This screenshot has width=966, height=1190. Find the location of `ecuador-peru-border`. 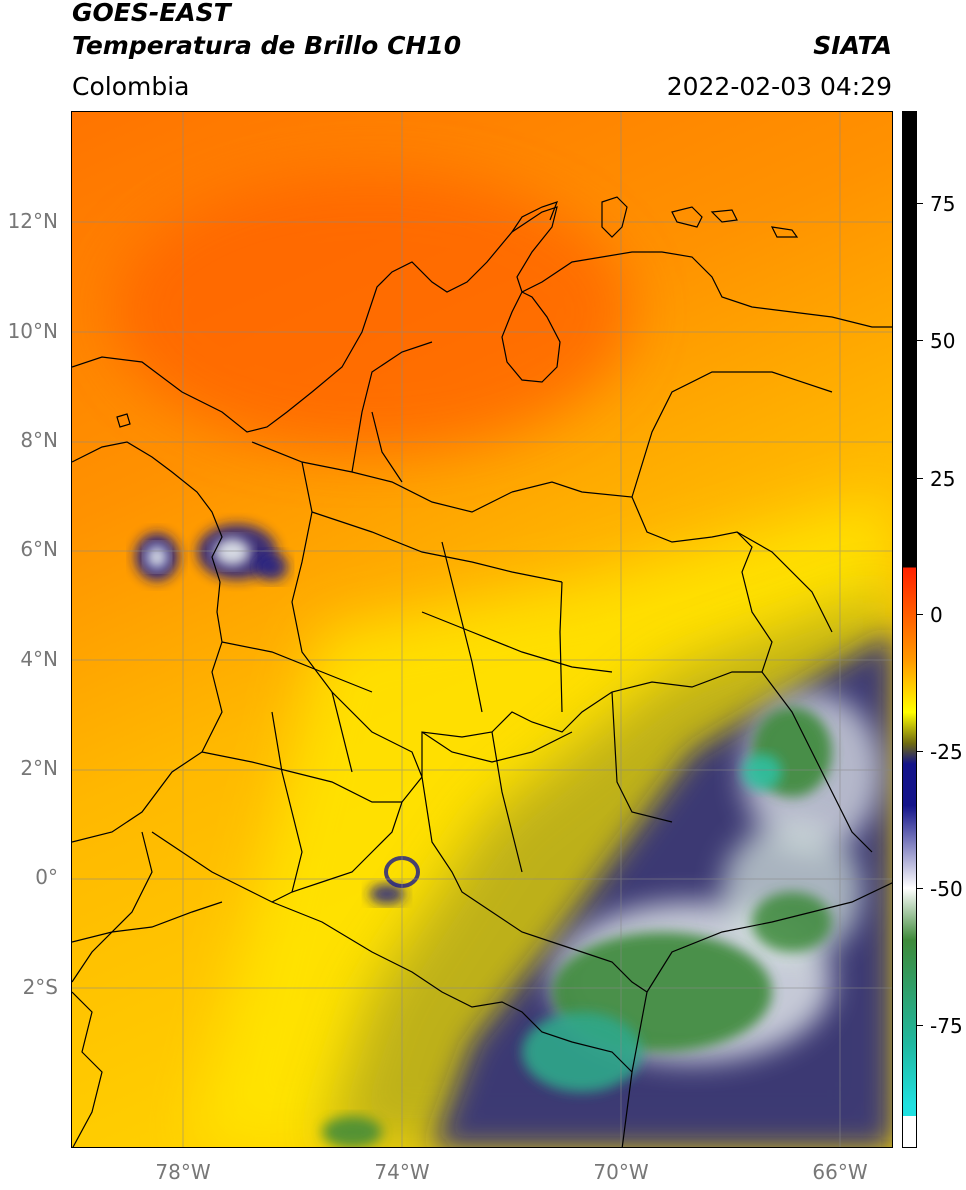

ecuador-peru-border is located at coordinates (452, 987).